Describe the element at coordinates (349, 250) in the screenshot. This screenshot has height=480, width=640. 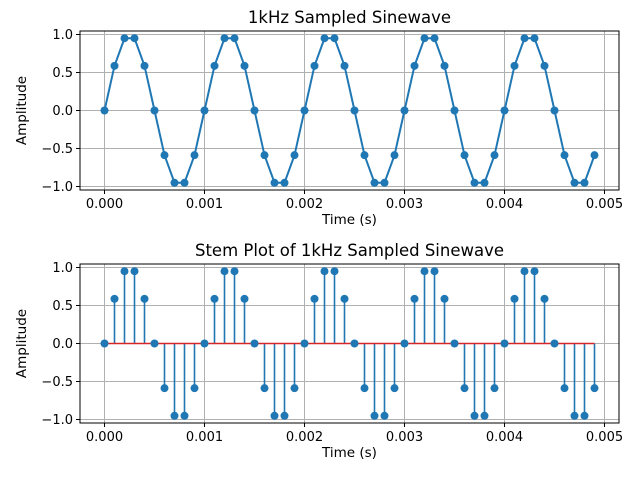
I see `chart-title: Stem Plot of 1kHz Sampled Sinewave` at that location.